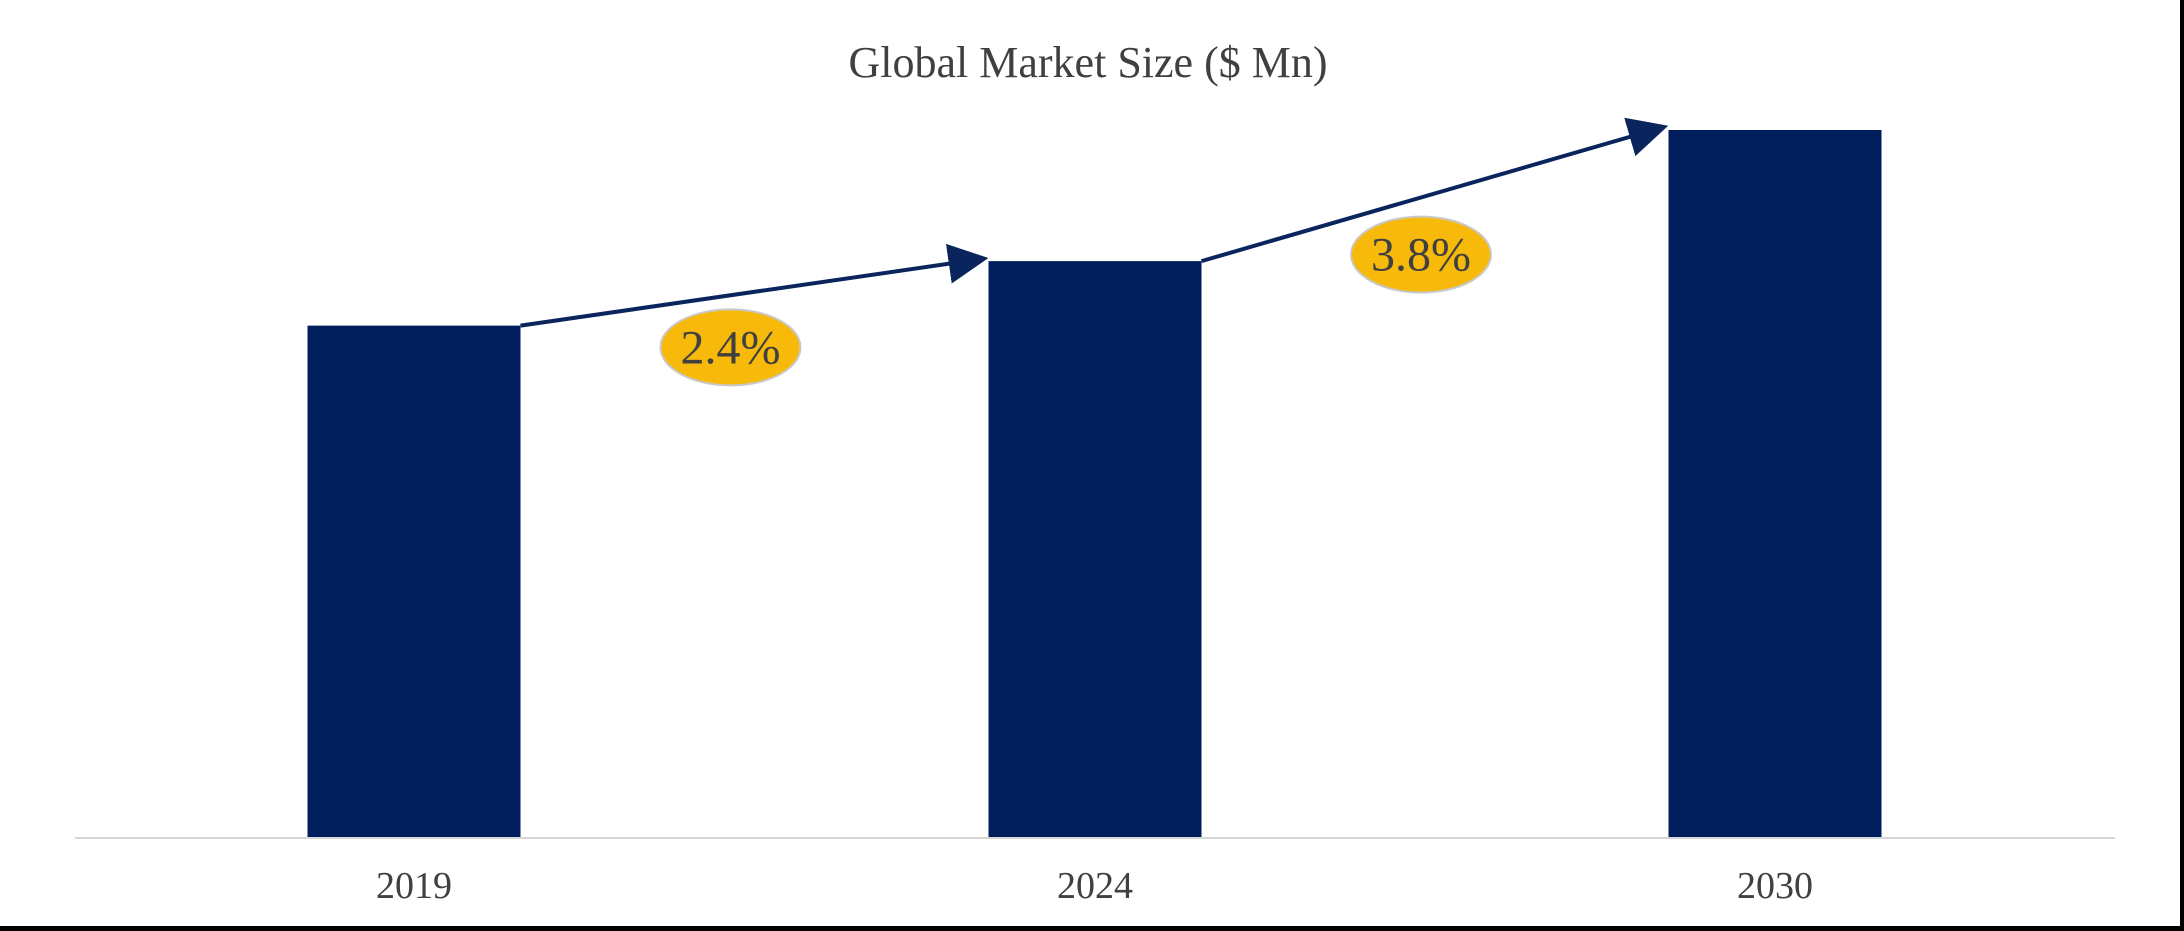  I want to click on cagr-badges: 2.4% 3.8%, so click(1075, 301).